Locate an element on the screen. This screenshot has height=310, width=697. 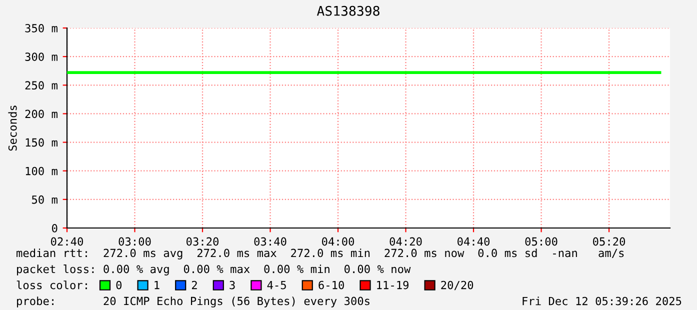
y-tick-label: 250 m is located at coordinates (41, 85).